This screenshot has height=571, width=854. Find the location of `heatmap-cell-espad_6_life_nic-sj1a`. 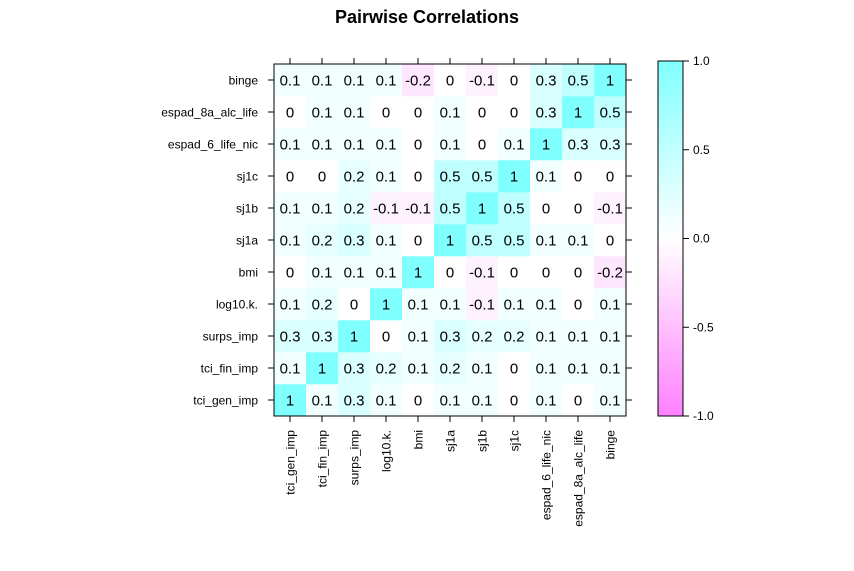

heatmap-cell-espad_6_life_nic-sj1a is located at coordinates (546, 240).